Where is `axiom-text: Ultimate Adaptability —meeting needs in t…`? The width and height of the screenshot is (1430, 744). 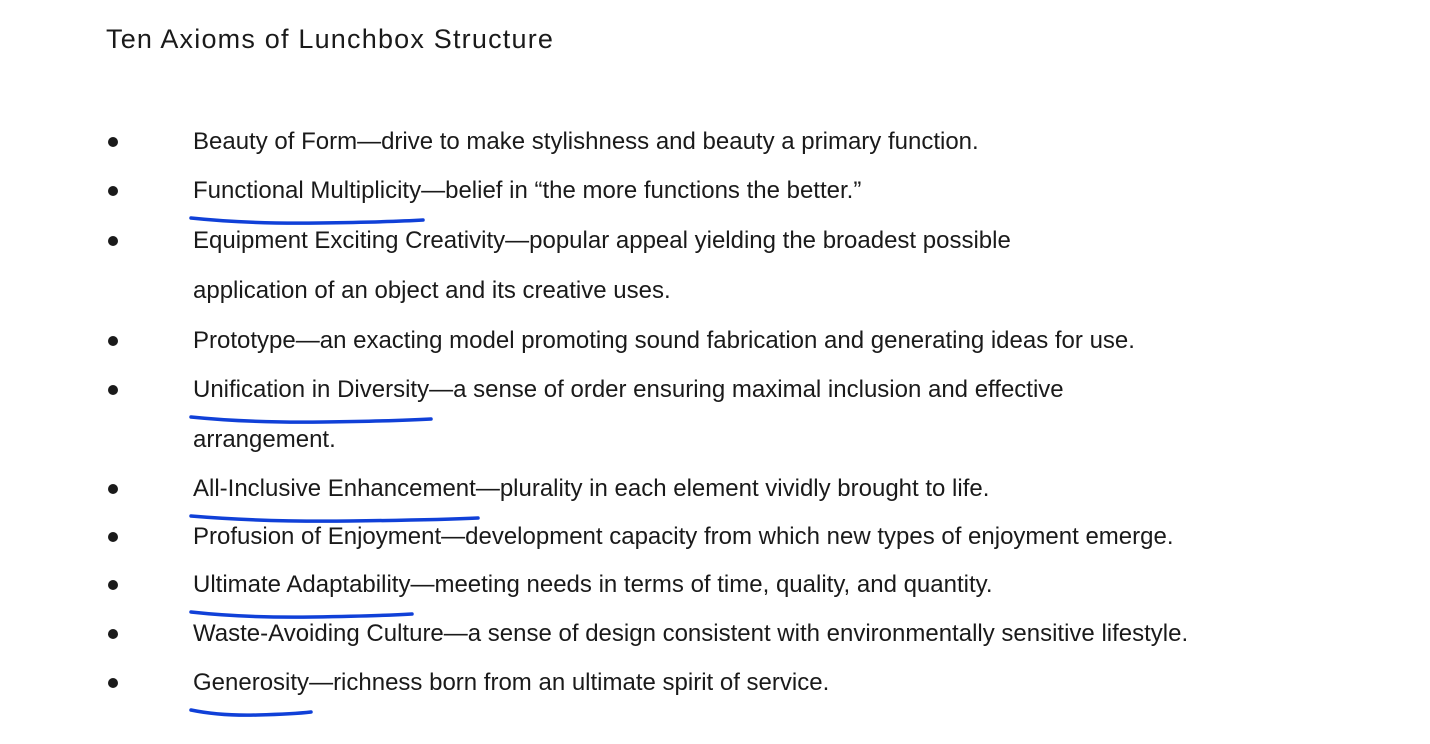
axiom-text: Ultimate Adaptability —meeting needs in t… is located at coordinates (791, 589).